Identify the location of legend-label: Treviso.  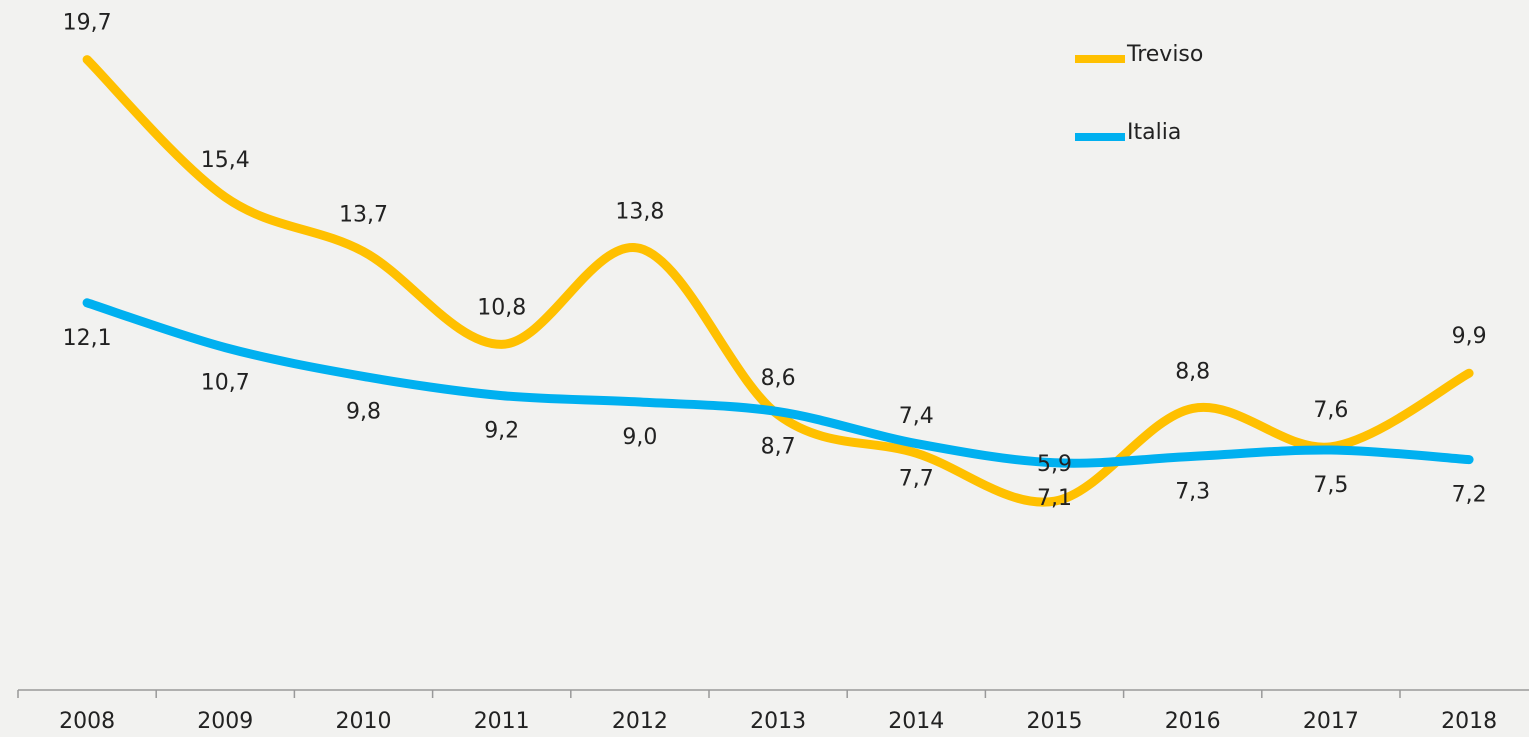
(1164, 54).